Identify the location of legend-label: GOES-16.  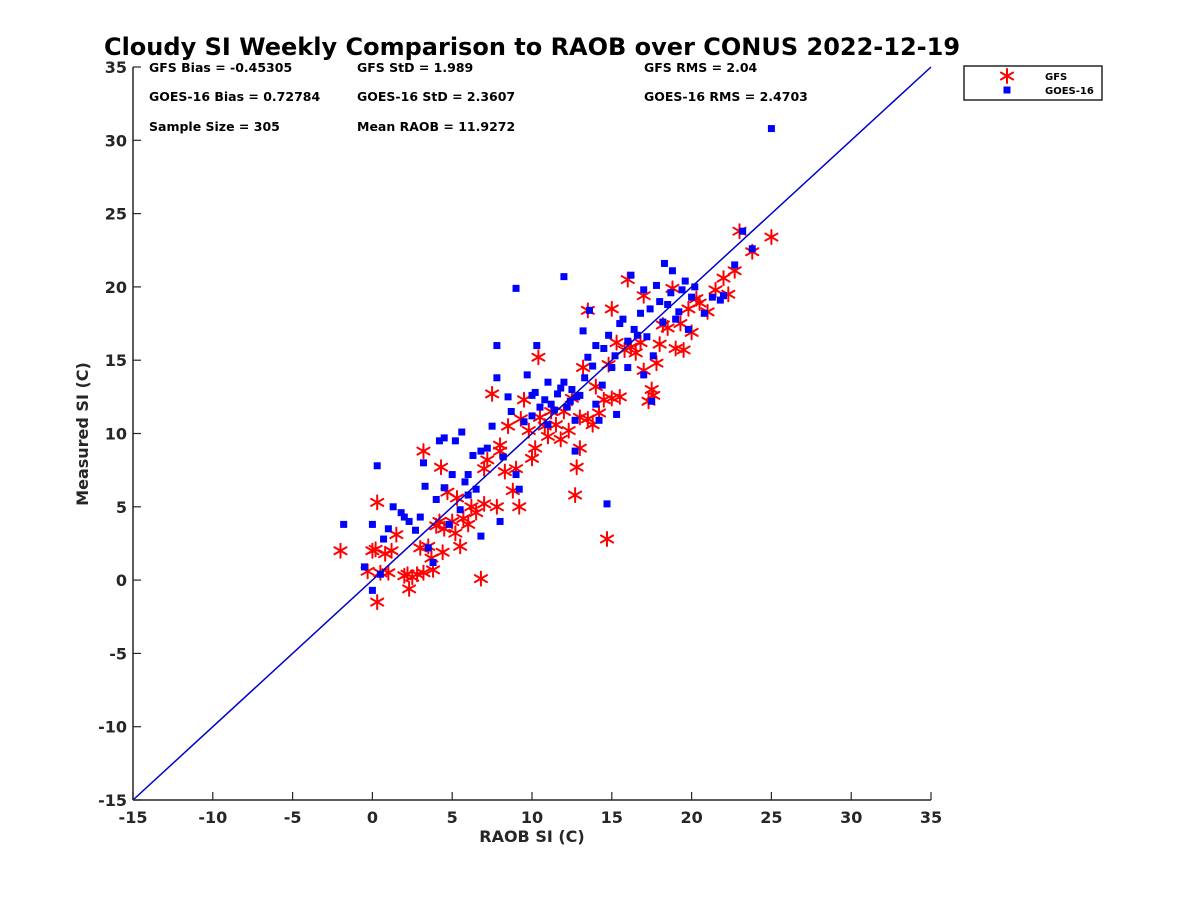
(1069, 91).